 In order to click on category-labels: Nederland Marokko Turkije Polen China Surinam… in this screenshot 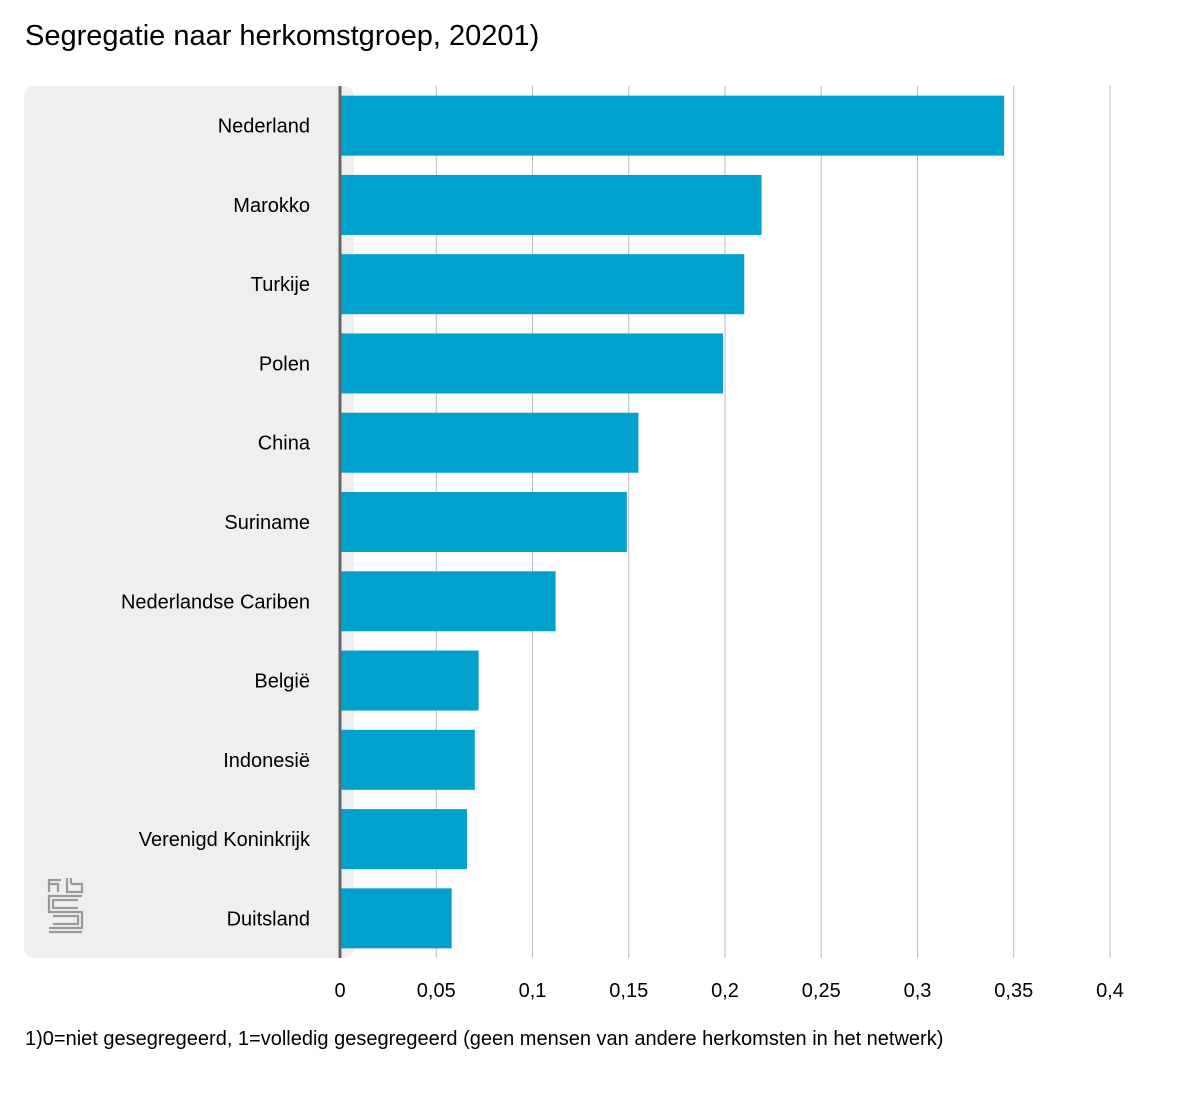, I will do `click(216, 523)`.